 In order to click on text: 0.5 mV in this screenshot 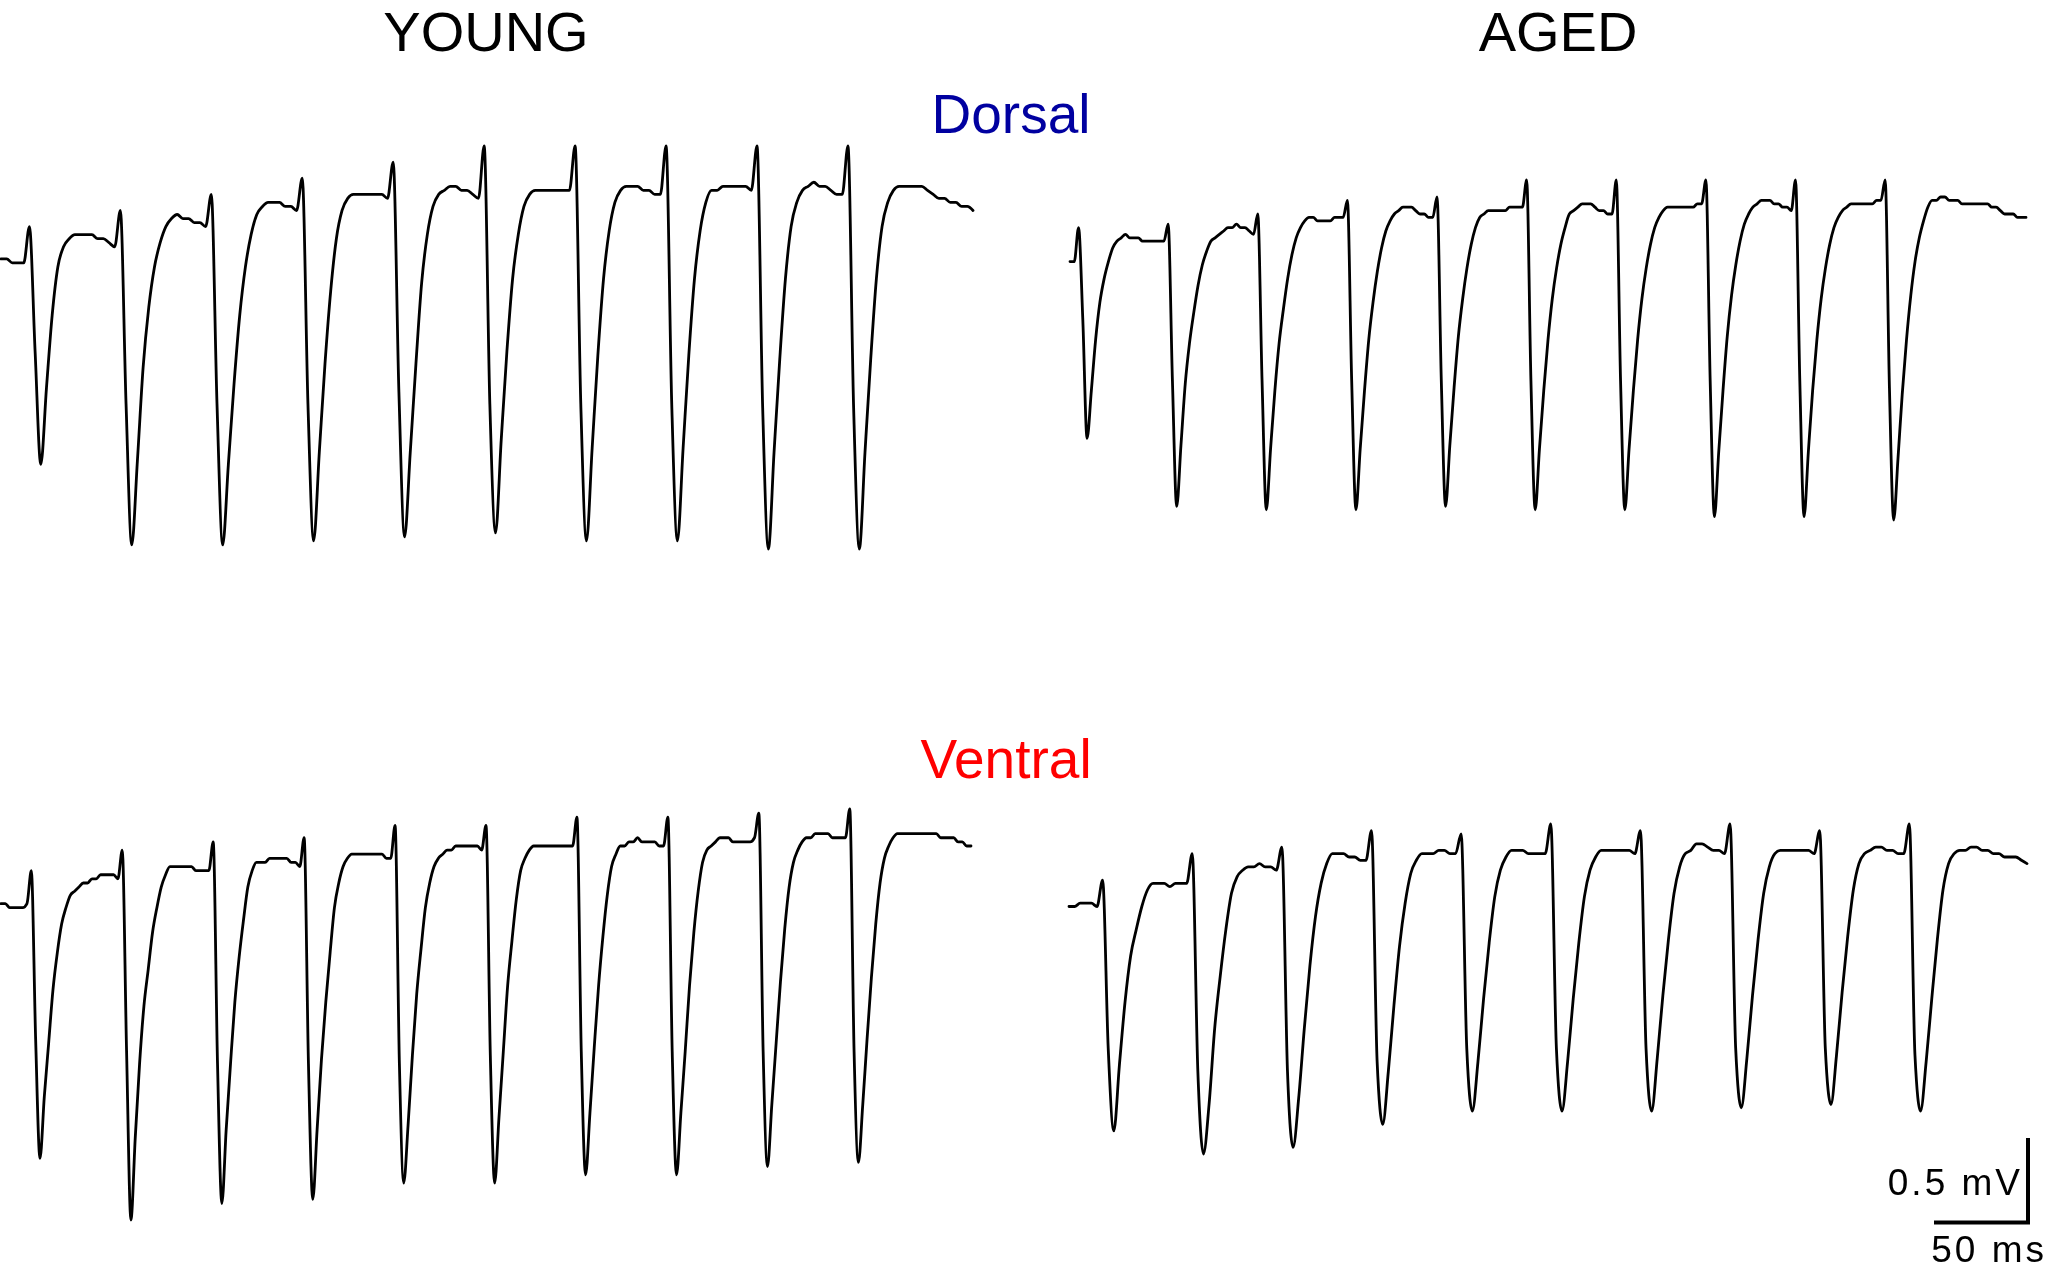, I will do `click(1955, 1182)`.